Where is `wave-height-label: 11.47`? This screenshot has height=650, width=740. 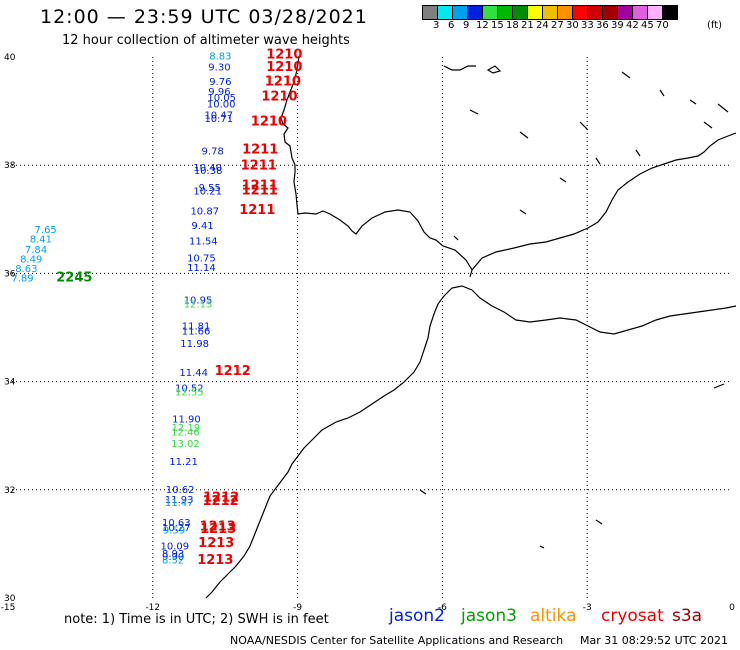 wave-height-label: 11.47 is located at coordinates (179, 503).